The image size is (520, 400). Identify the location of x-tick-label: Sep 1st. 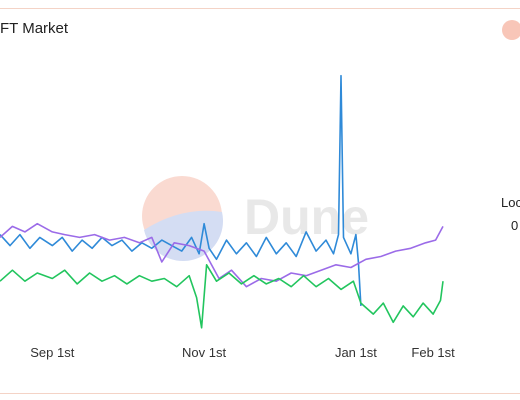
(52, 352).